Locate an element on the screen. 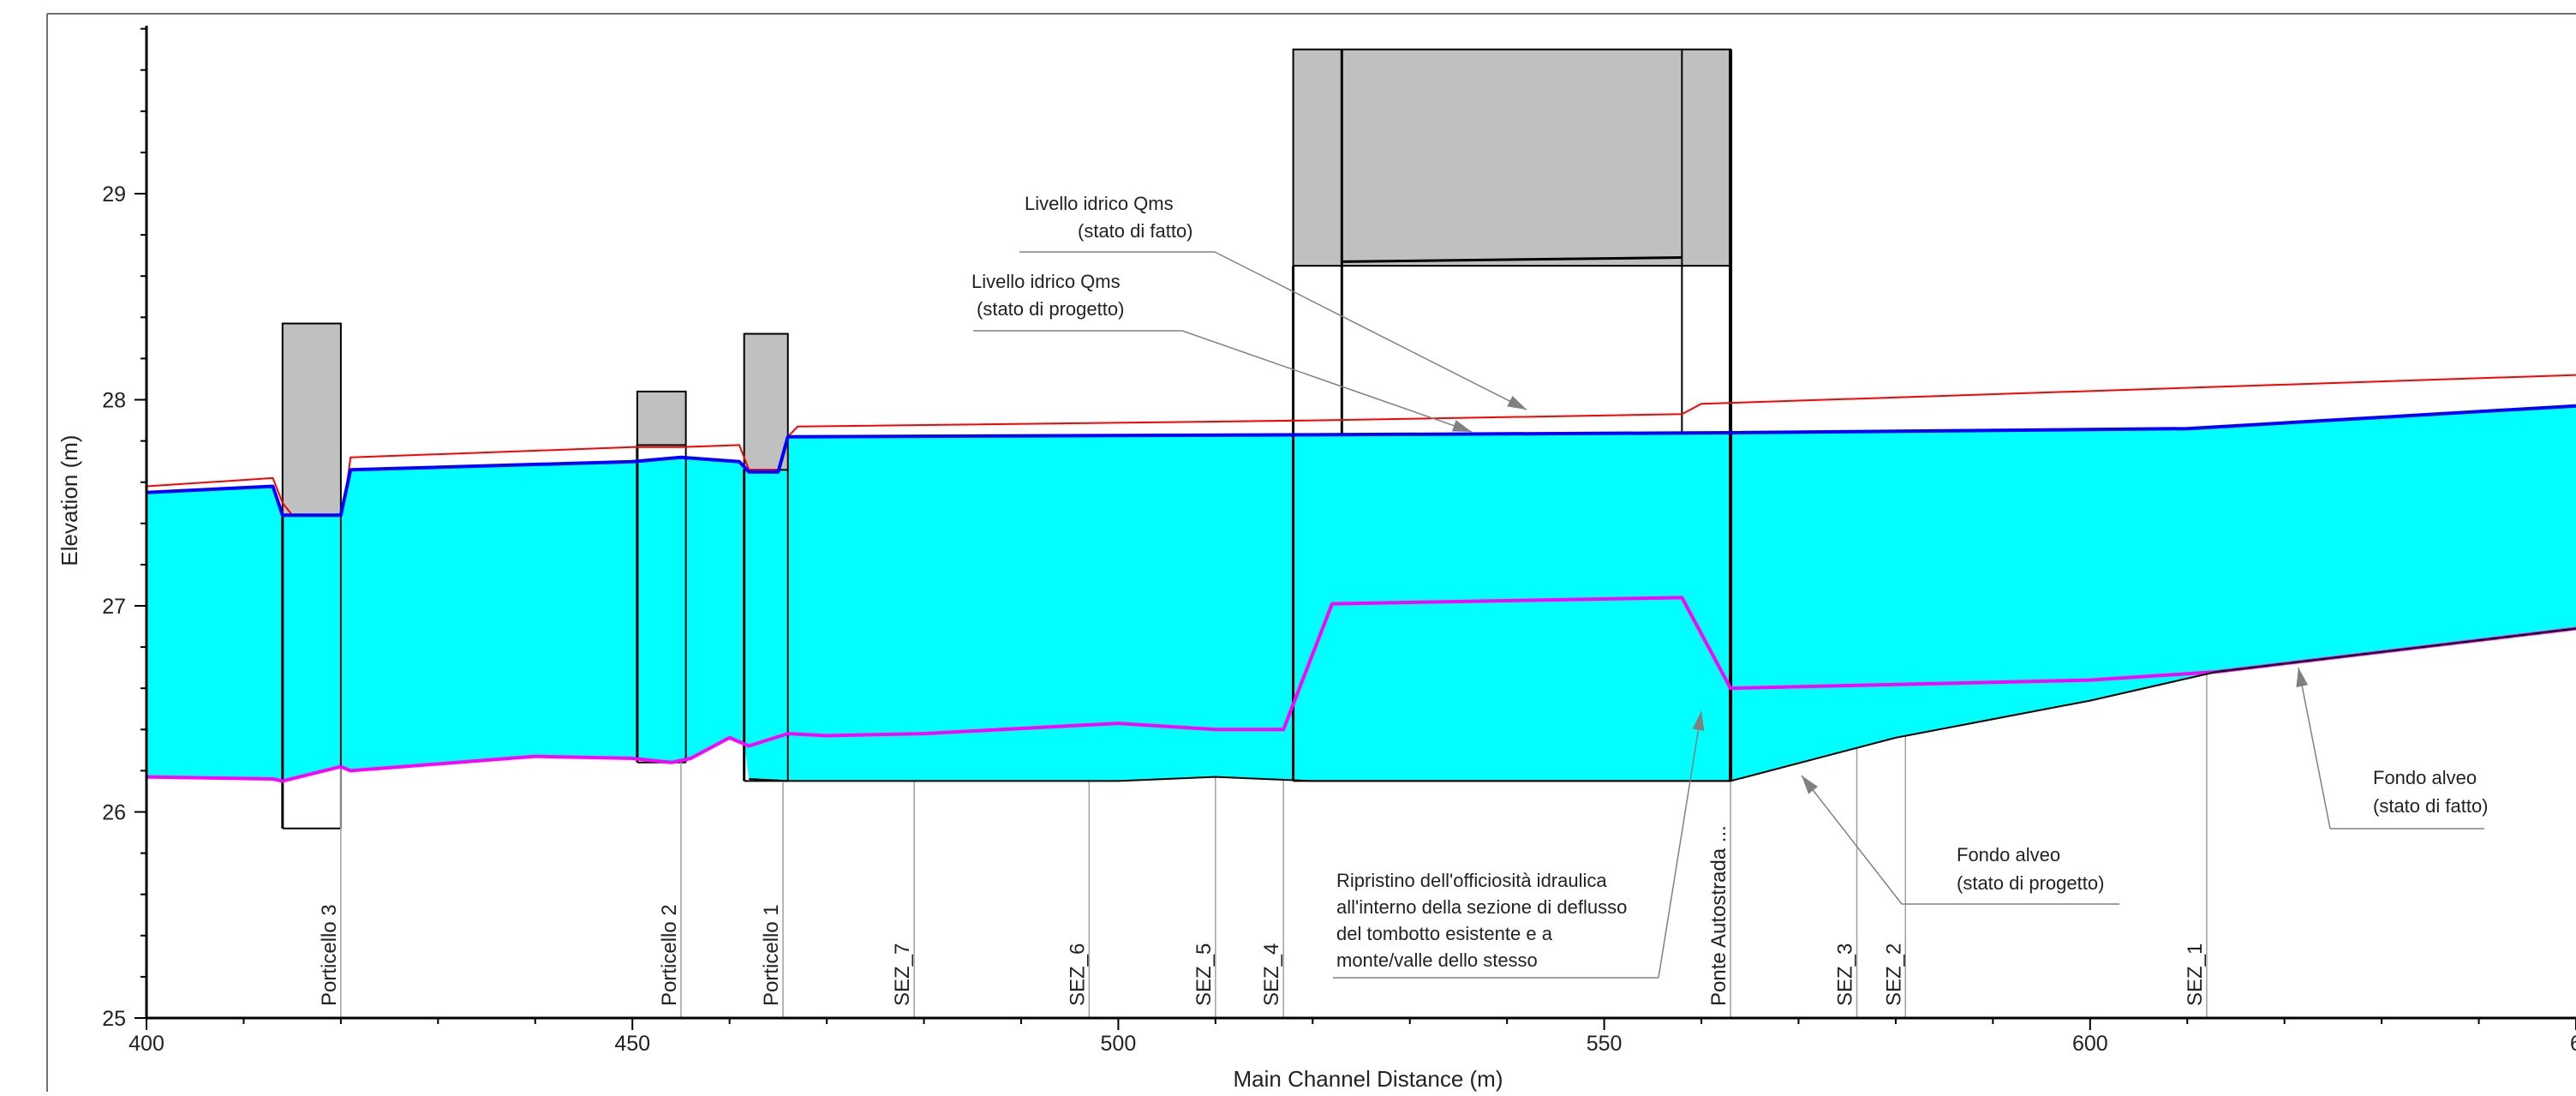 The width and height of the screenshot is (2576, 1096). x-tick-label: 500 is located at coordinates (1119, 1044).